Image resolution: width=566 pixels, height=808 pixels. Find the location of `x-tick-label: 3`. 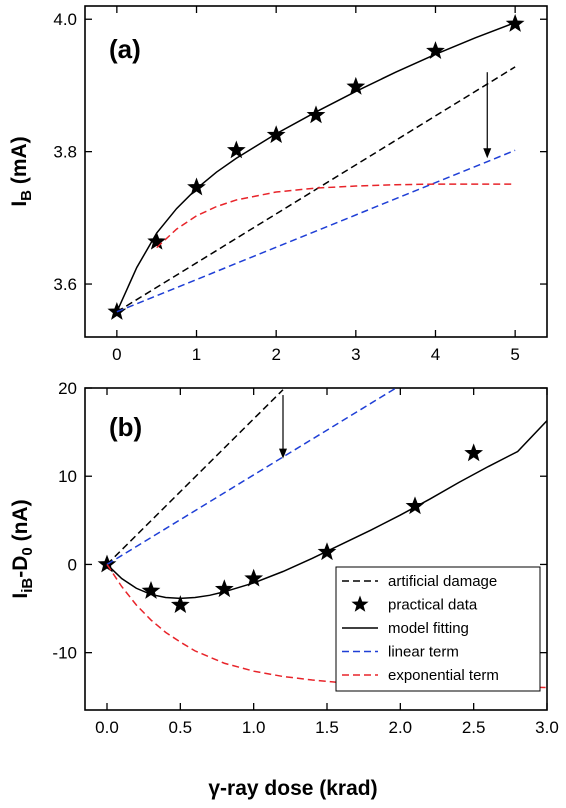

x-tick-label: 3 is located at coordinates (355, 354).